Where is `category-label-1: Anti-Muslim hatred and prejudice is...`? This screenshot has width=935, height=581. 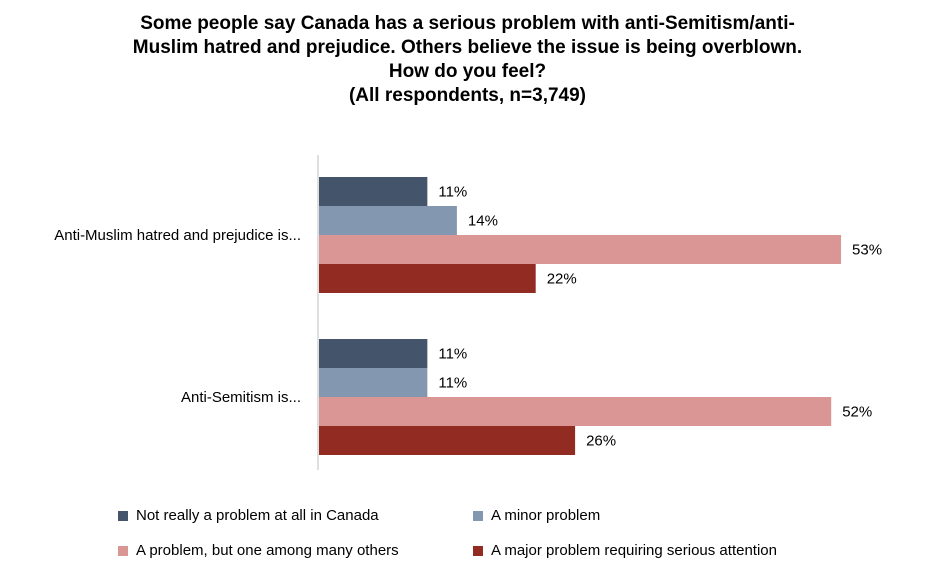
category-label-1: Anti-Muslim hatred and prejudice is... is located at coordinates (177, 235).